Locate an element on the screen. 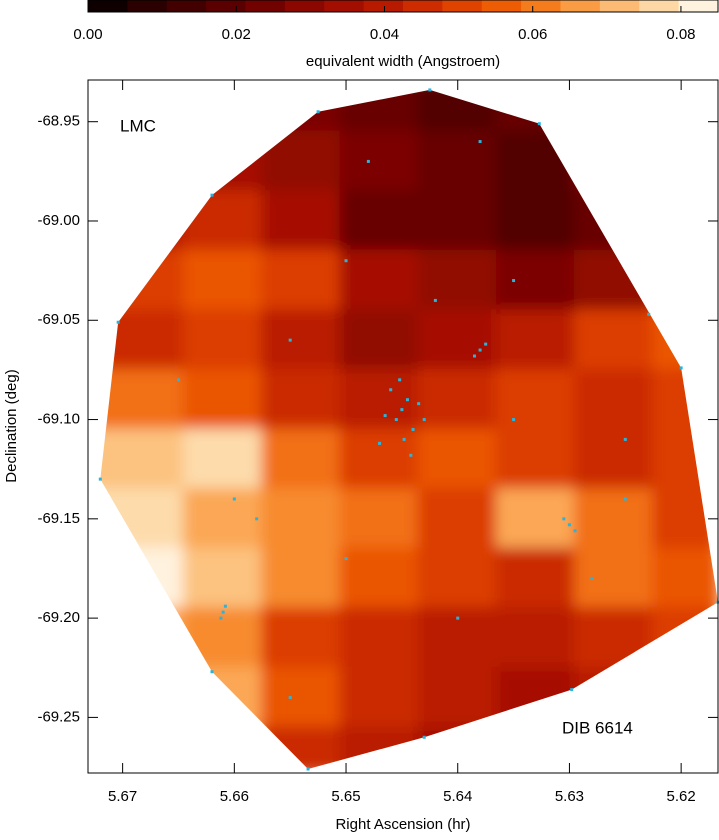 Image resolution: width=719 pixels, height=840 pixels. y-tick-label: -68.95 is located at coordinates (58, 121).